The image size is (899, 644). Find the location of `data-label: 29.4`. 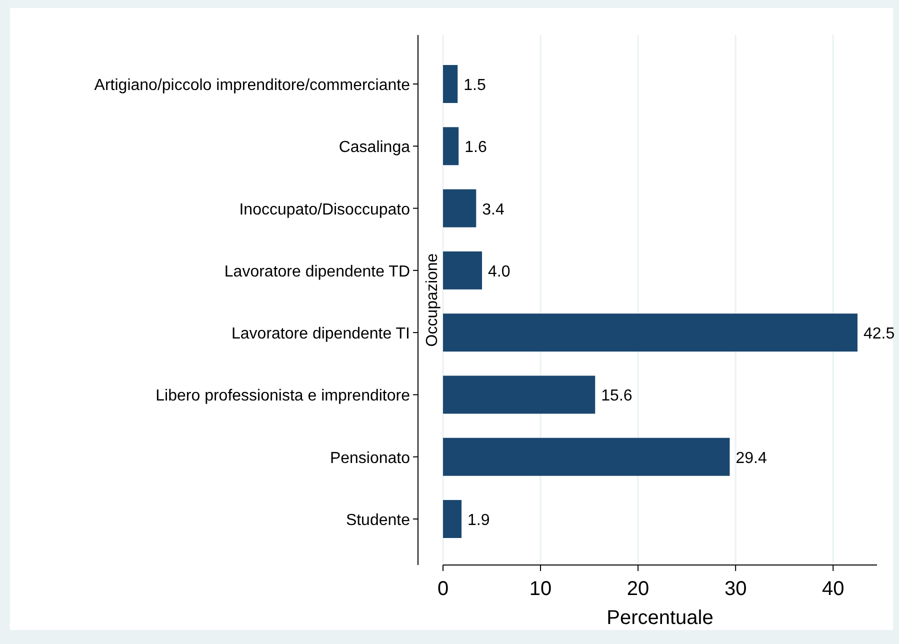

data-label: 29.4 is located at coordinates (751, 458).